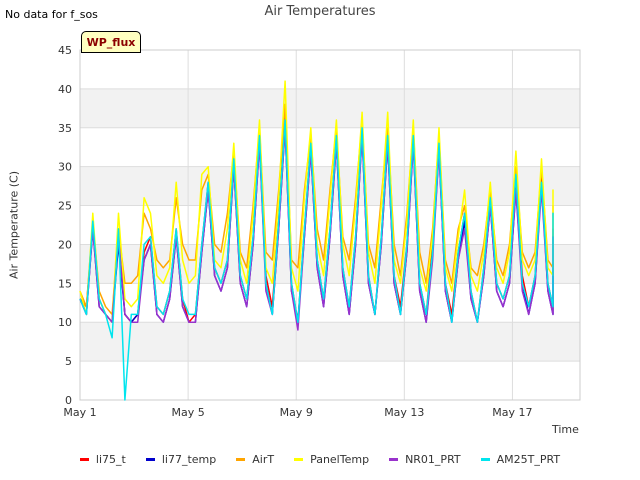 This screenshot has width=640, height=480. I want to click on y-tick-label: 15, so click(65, 283).